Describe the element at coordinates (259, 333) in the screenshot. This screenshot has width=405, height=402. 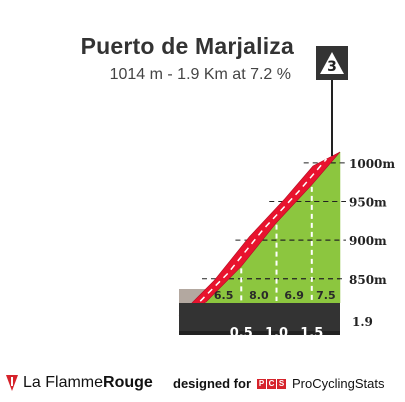
I see `distance-base-shadow` at that location.